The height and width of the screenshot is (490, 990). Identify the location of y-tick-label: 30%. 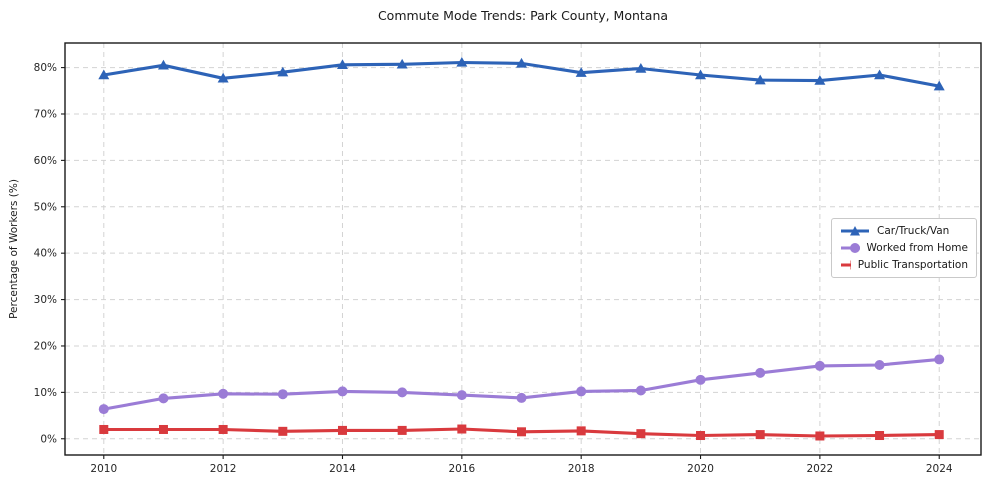
(45, 300).